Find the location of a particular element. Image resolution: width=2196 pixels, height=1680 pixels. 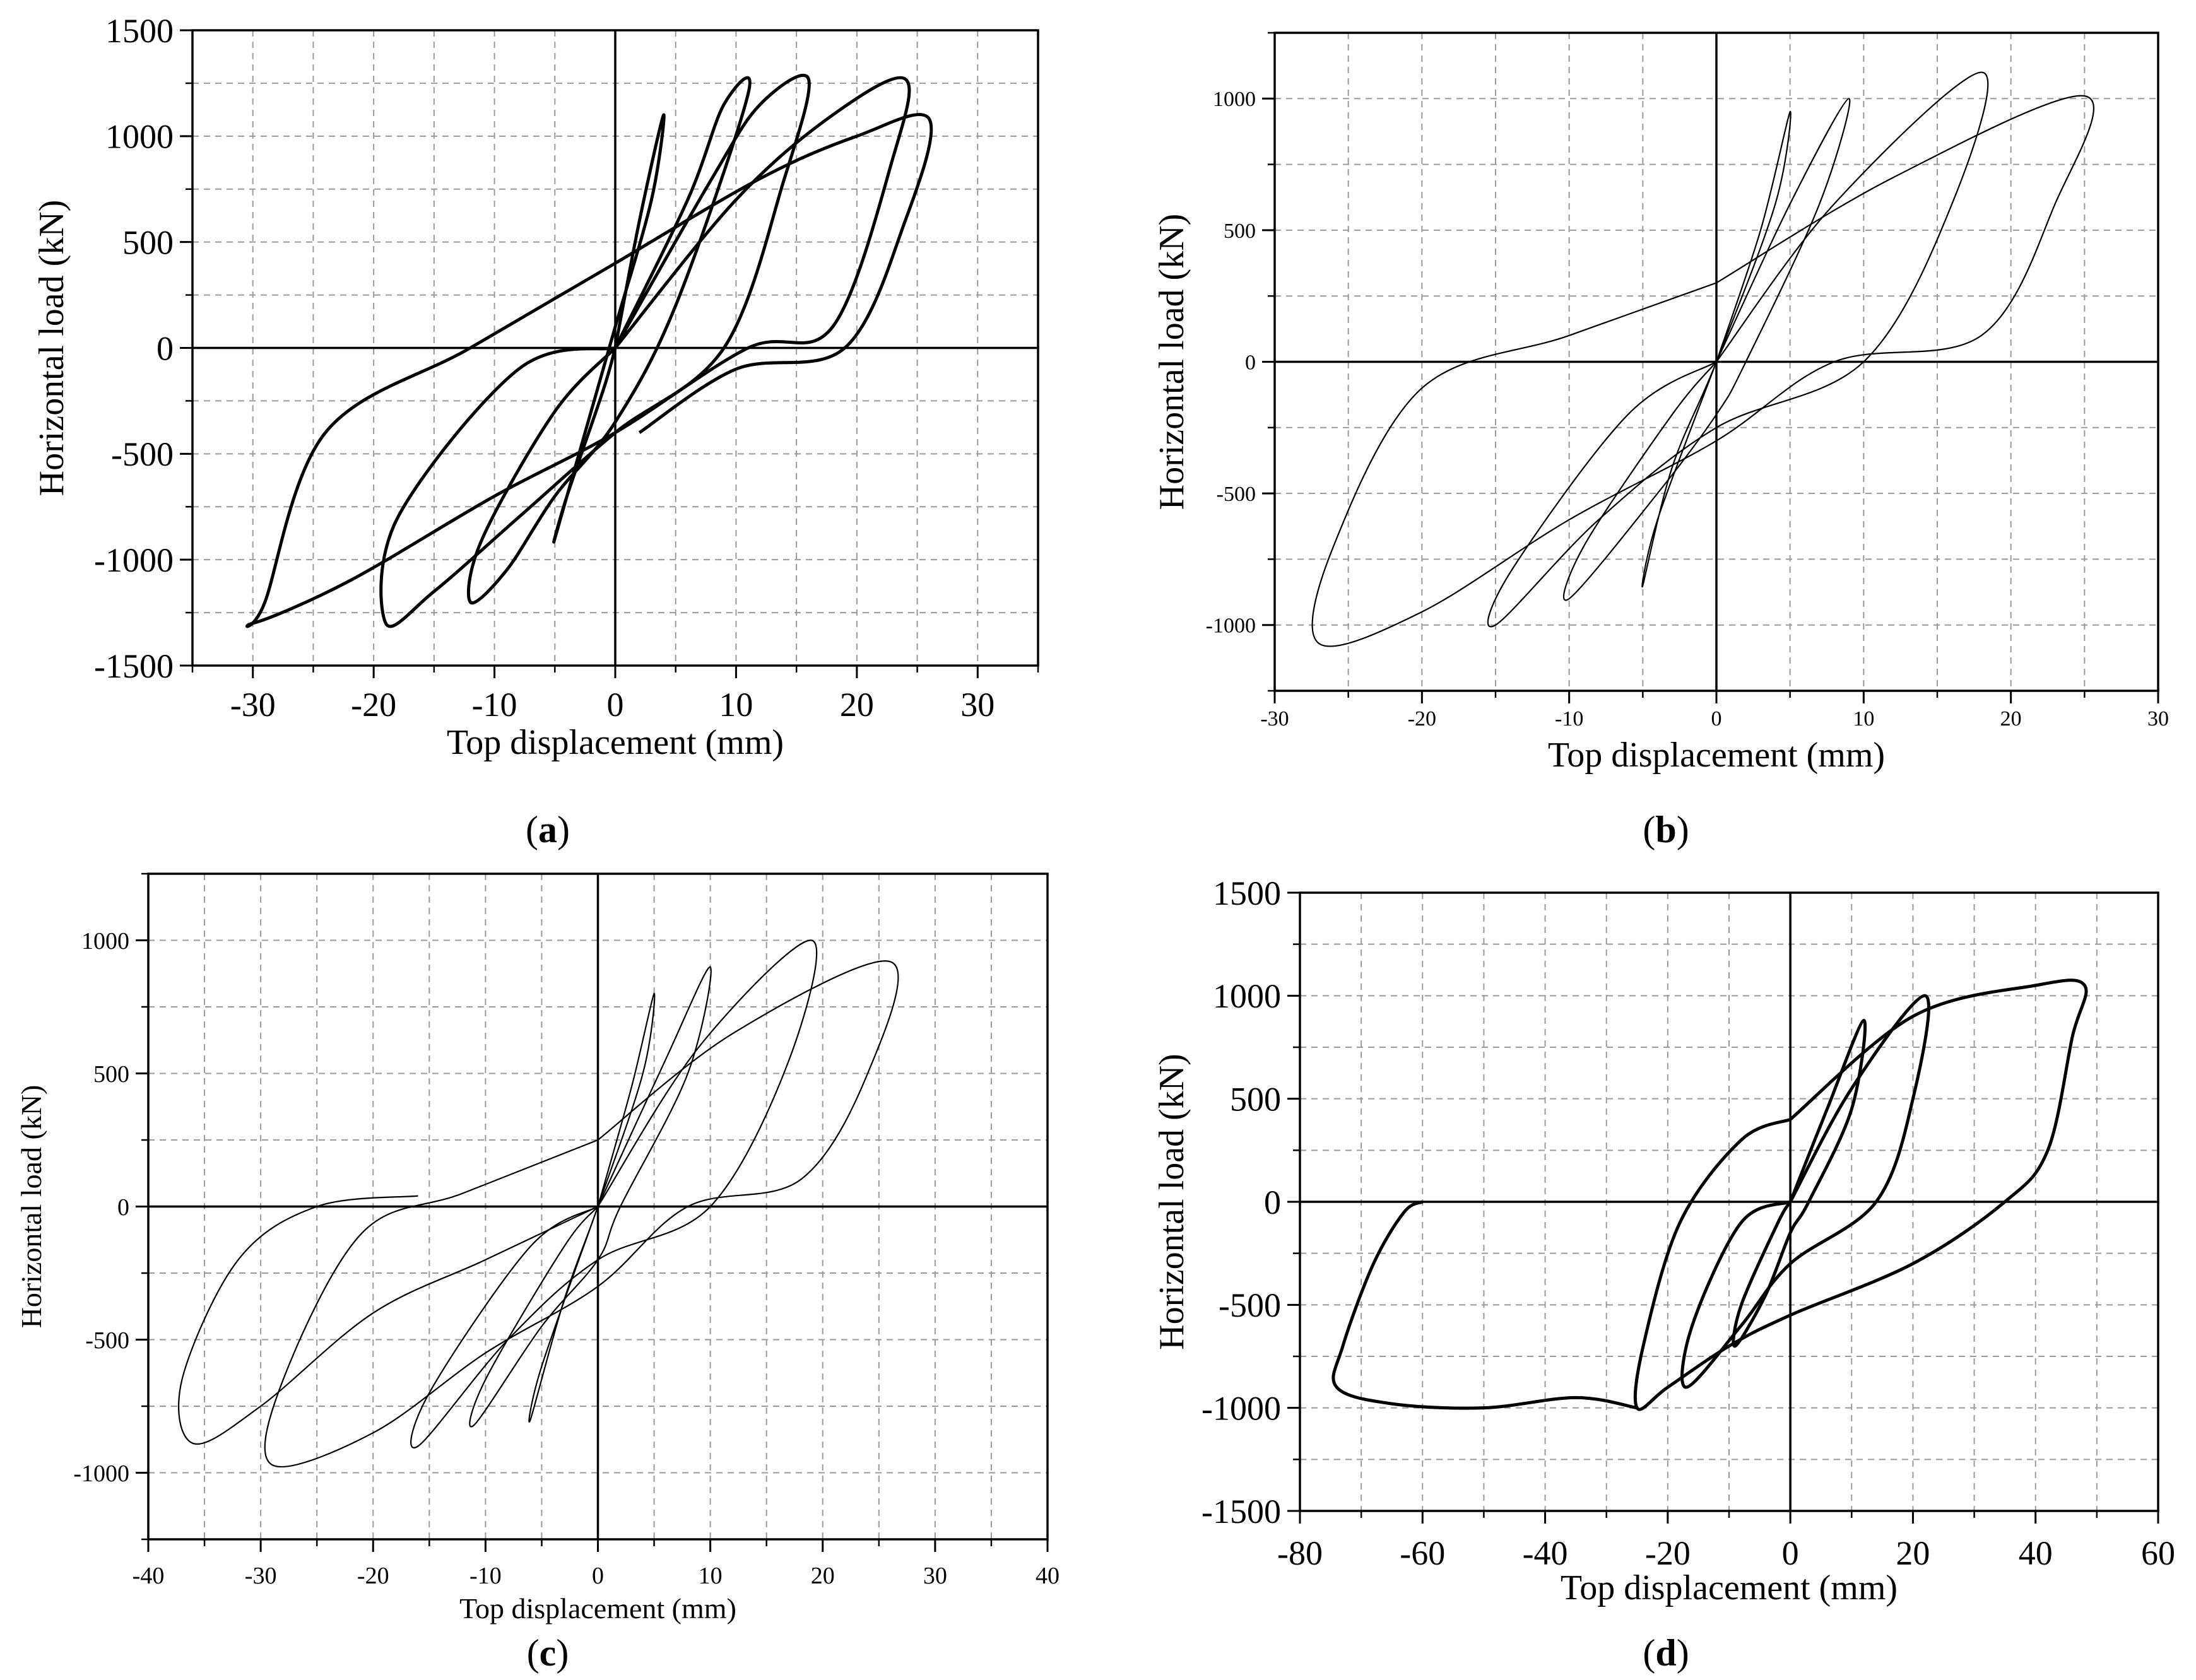

panel-b-x-tick-label: 0 is located at coordinates (1716, 719).